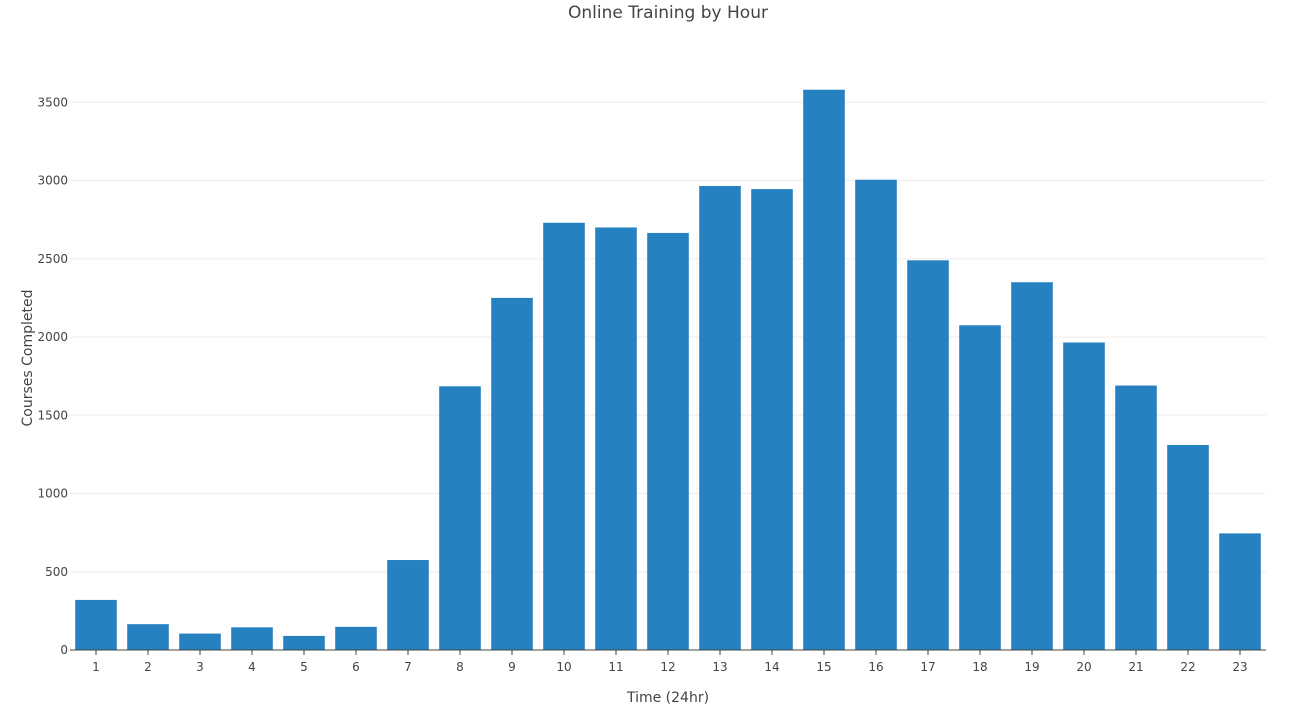 This screenshot has height=716, width=1306. I want to click on y-tick-label: 1500, so click(52, 415).